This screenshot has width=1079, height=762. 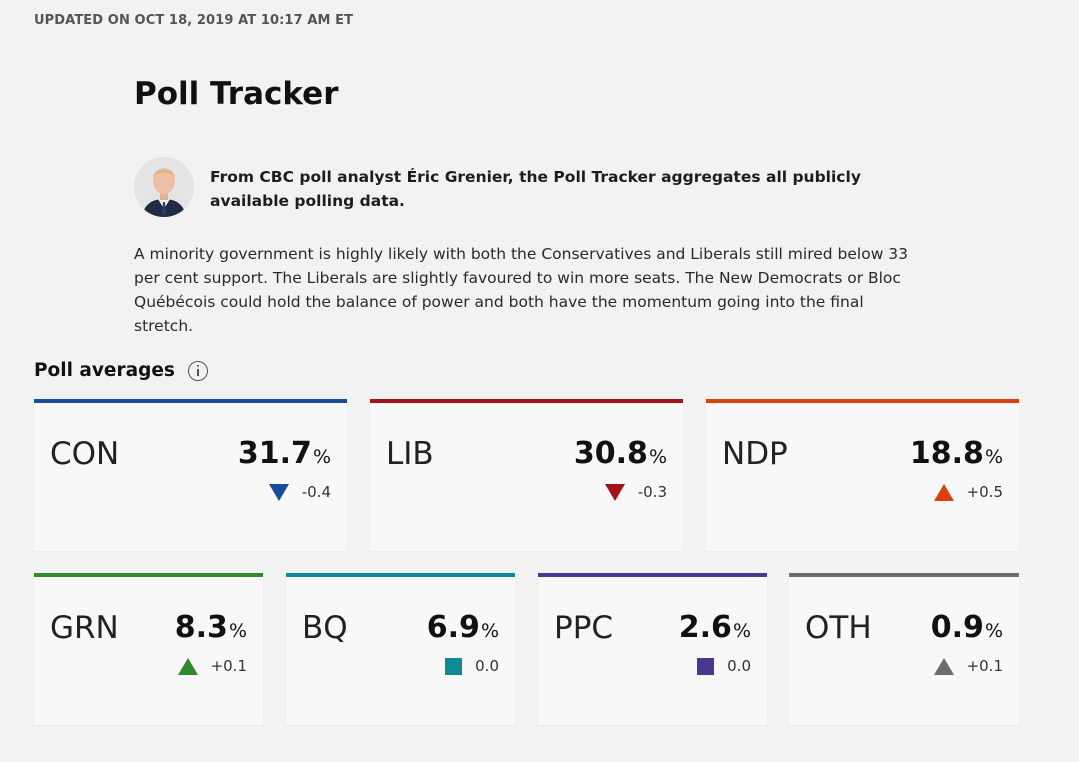 I want to click on party-card-ppc: PPC 2.6% 0.0, so click(x=652, y=649).